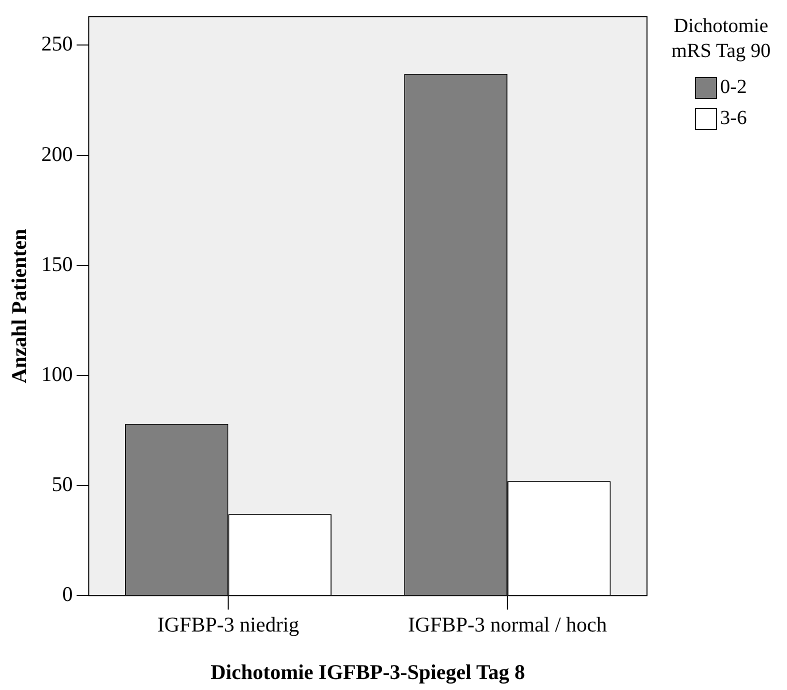  I want to click on x-tick-label: IGFBP-3 niedrig, so click(228, 624).